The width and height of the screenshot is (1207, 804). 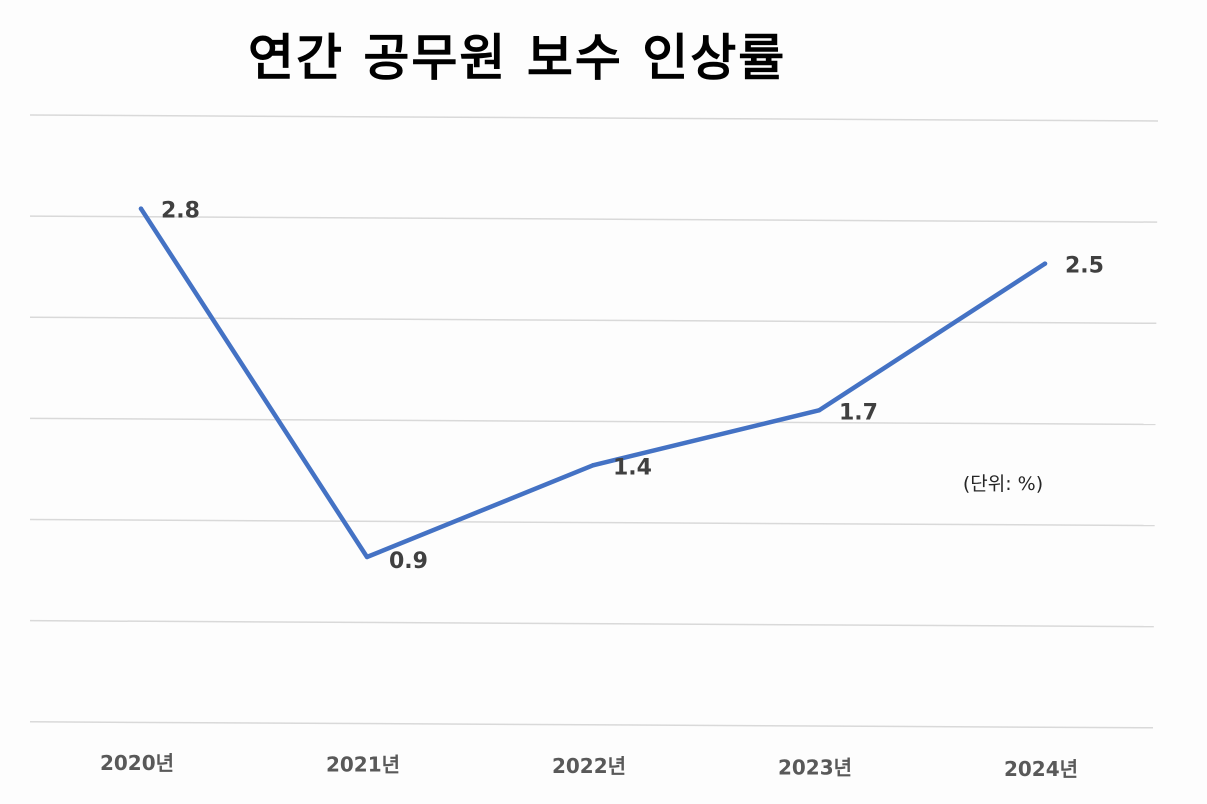 I want to click on x-axis-tick-labels: 2020년 2021년 2022년 2023년 2024년, so click(x=589, y=766).